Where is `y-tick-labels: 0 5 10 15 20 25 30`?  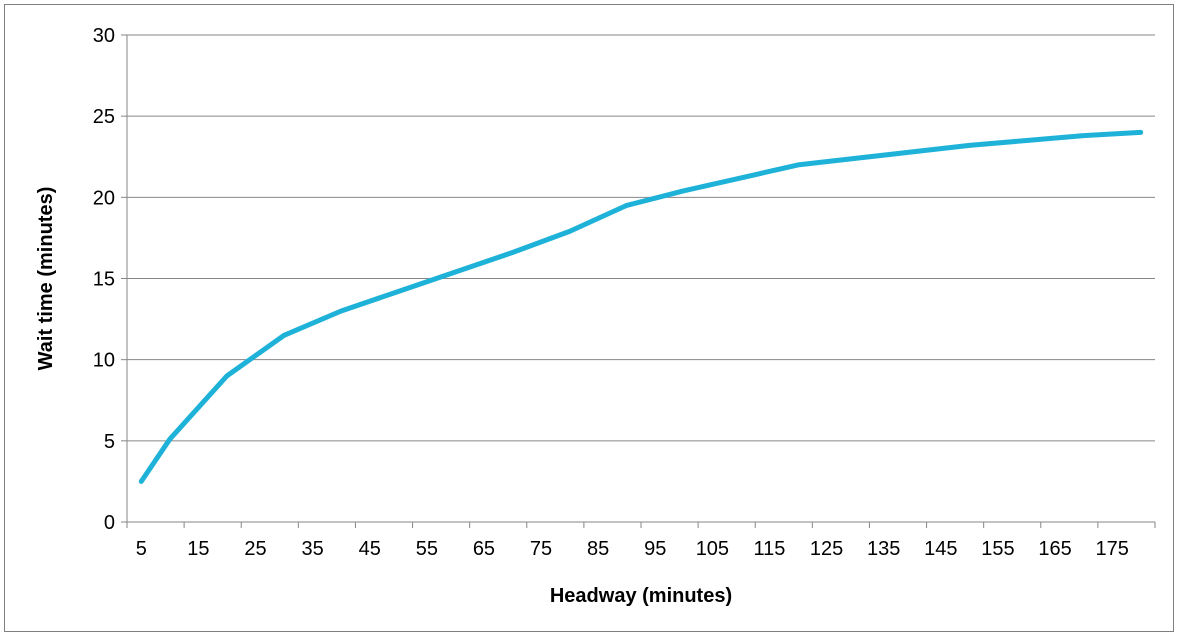 y-tick-labels: 0 5 10 15 20 25 30 is located at coordinates (104, 279).